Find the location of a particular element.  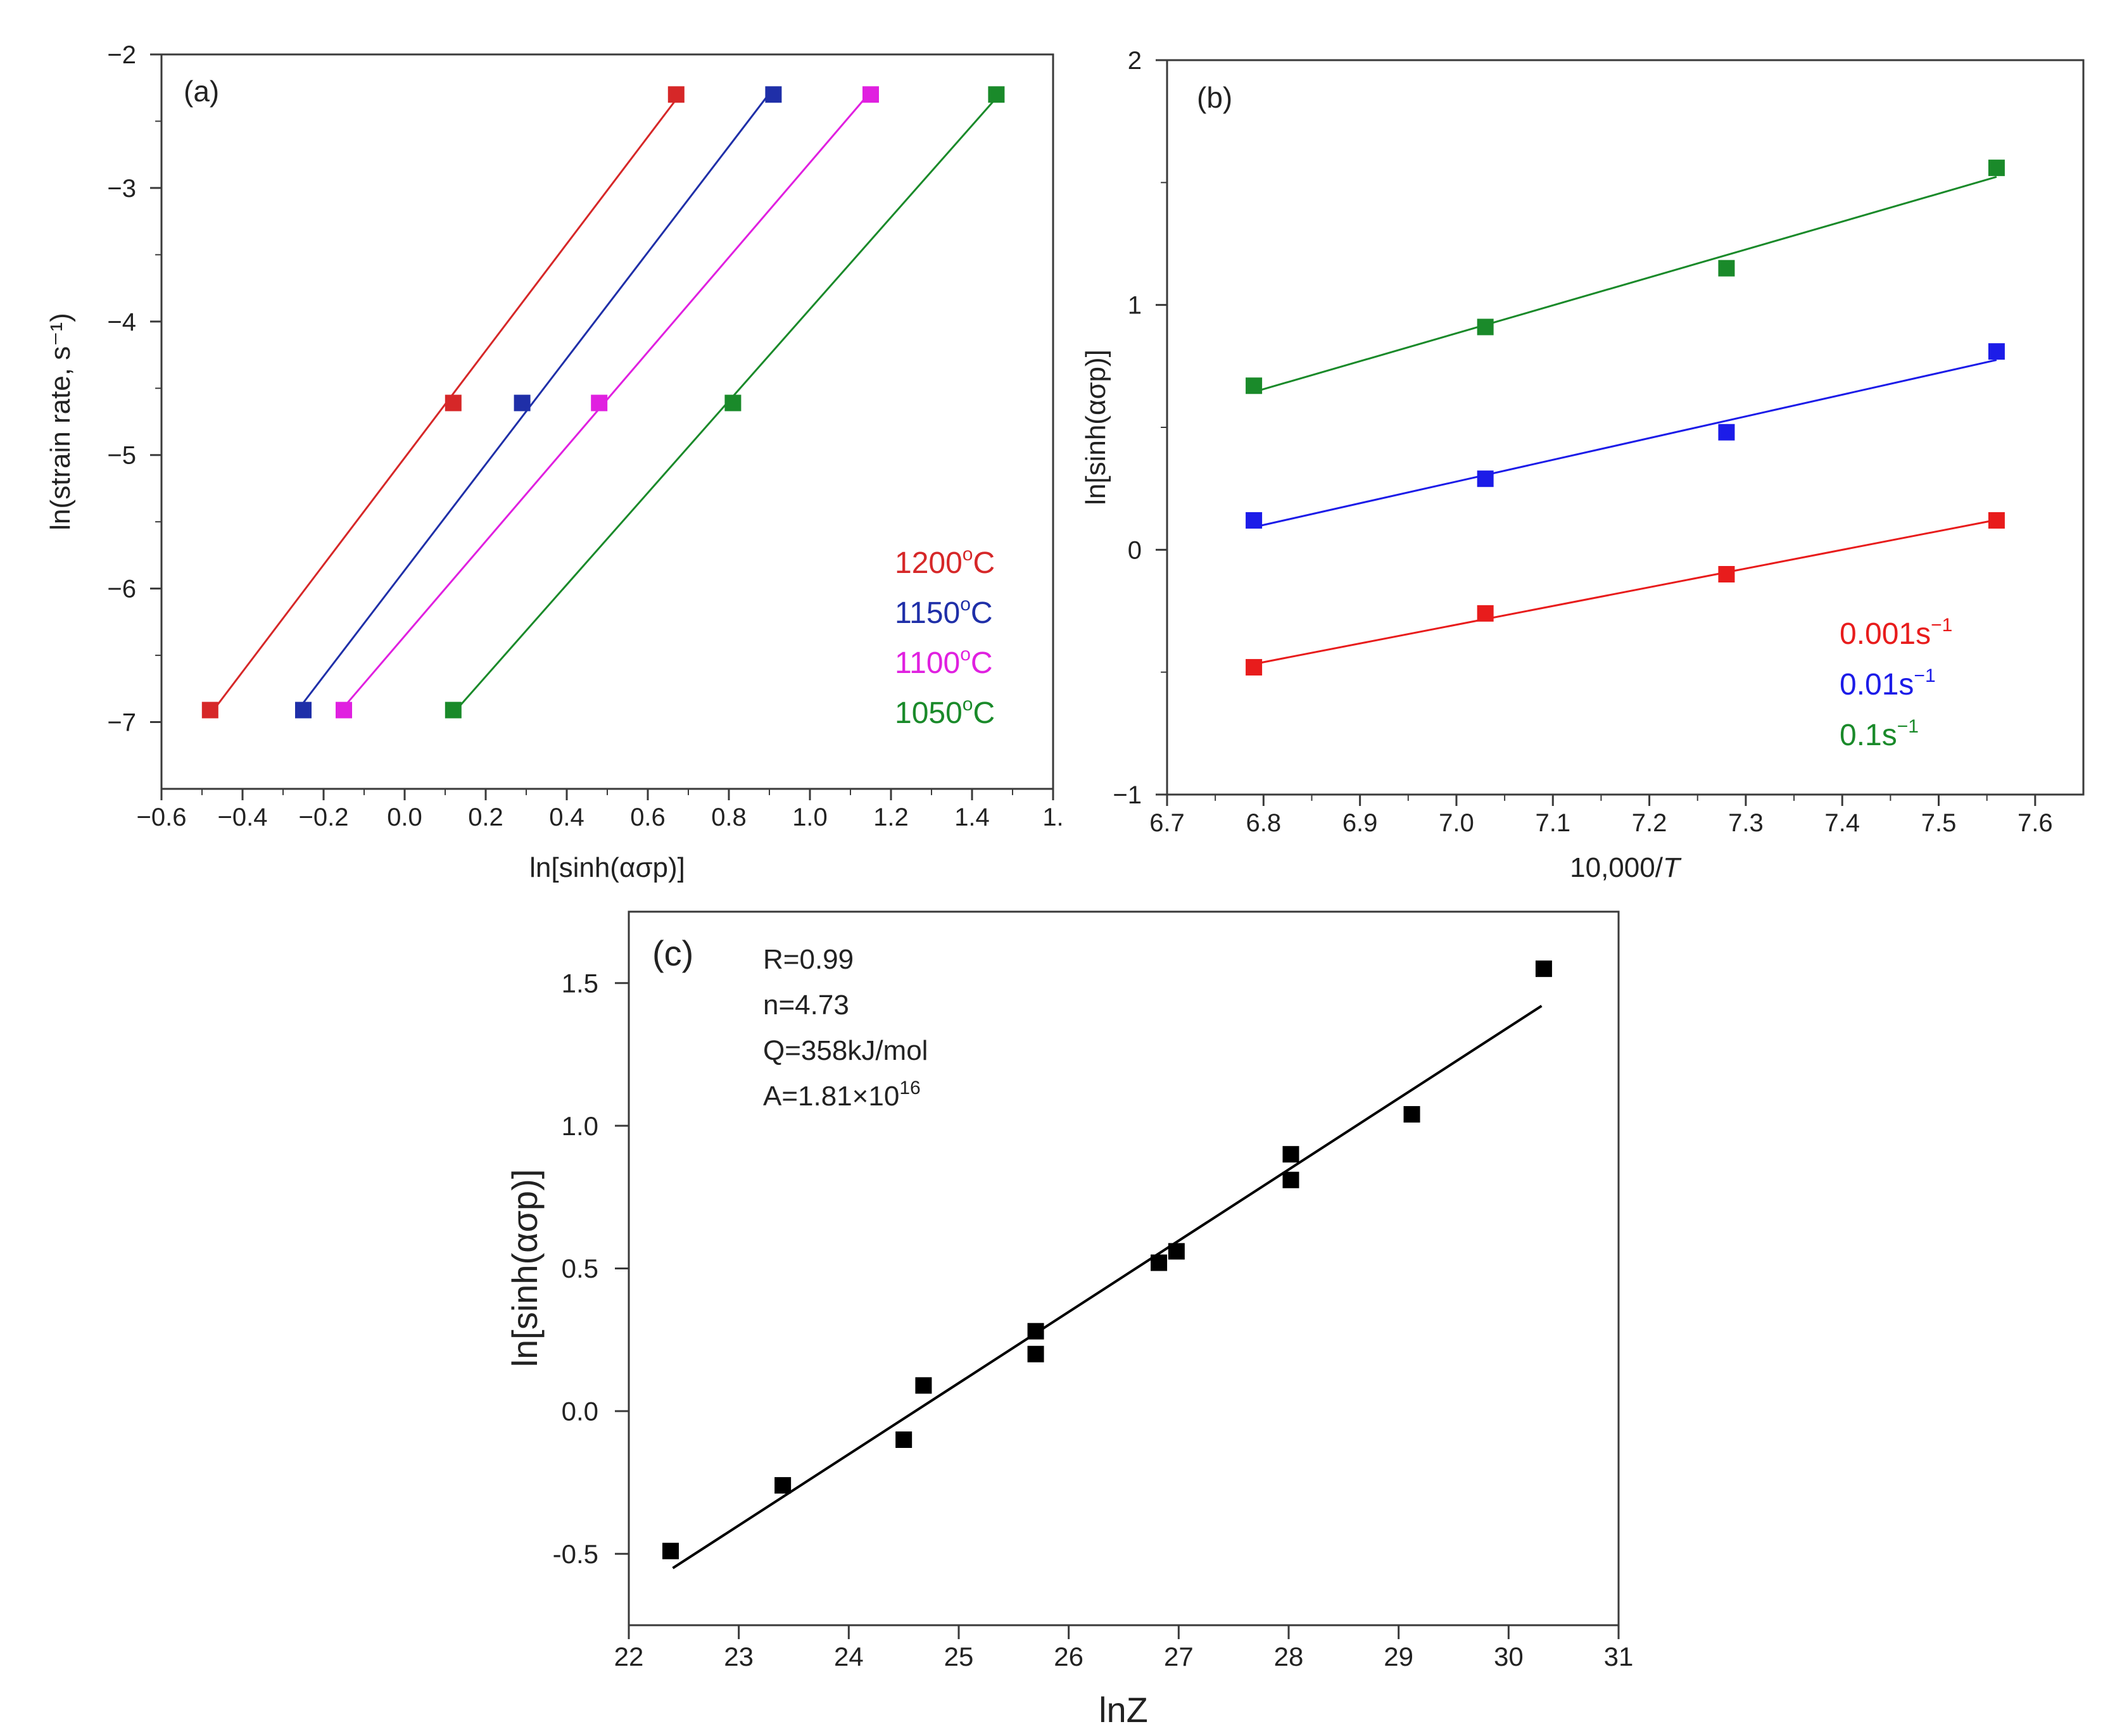

x-tick-labels-a: −0.6 −0.4 −0.2 0.0 0.2 0.4 0.6 0.8 1.0 1.2 1.4 1. is located at coordinates (600, 817).